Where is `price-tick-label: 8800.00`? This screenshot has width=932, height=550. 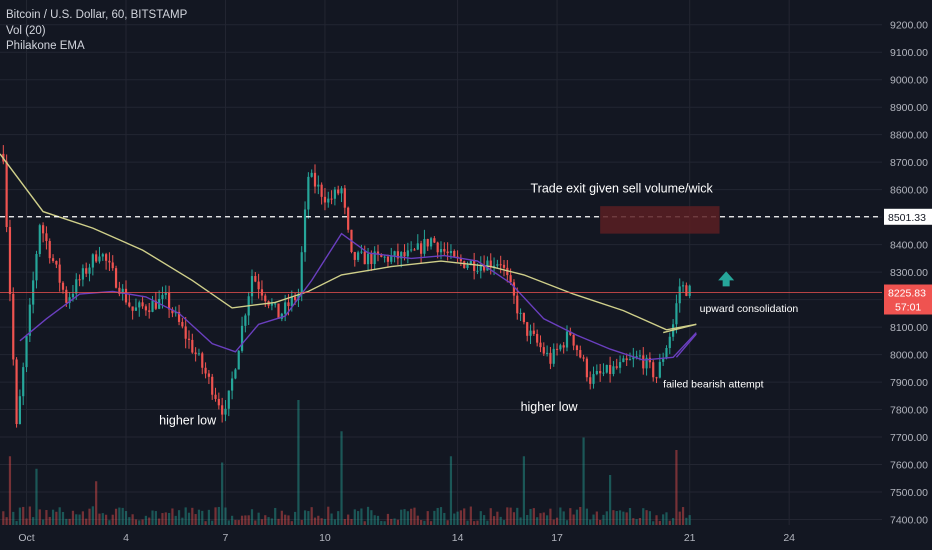 price-tick-label: 8800.00 is located at coordinates (909, 136).